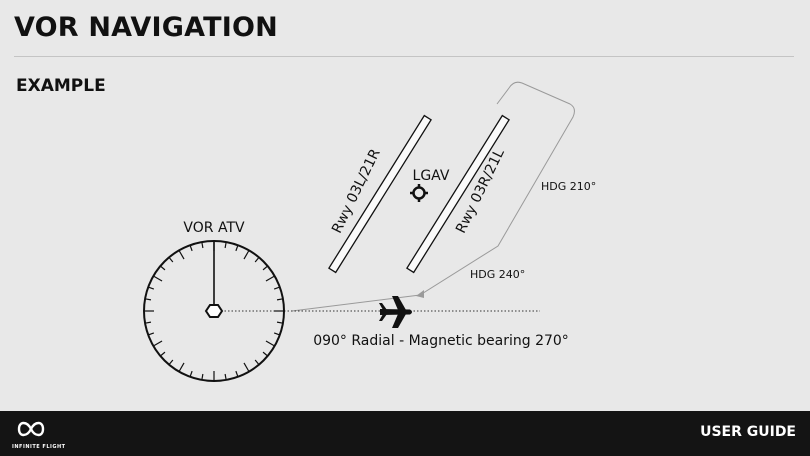  What do you see at coordinates (497, 274) in the screenshot?
I see `heading-label-2: HDG 240°` at bounding box center [497, 274].